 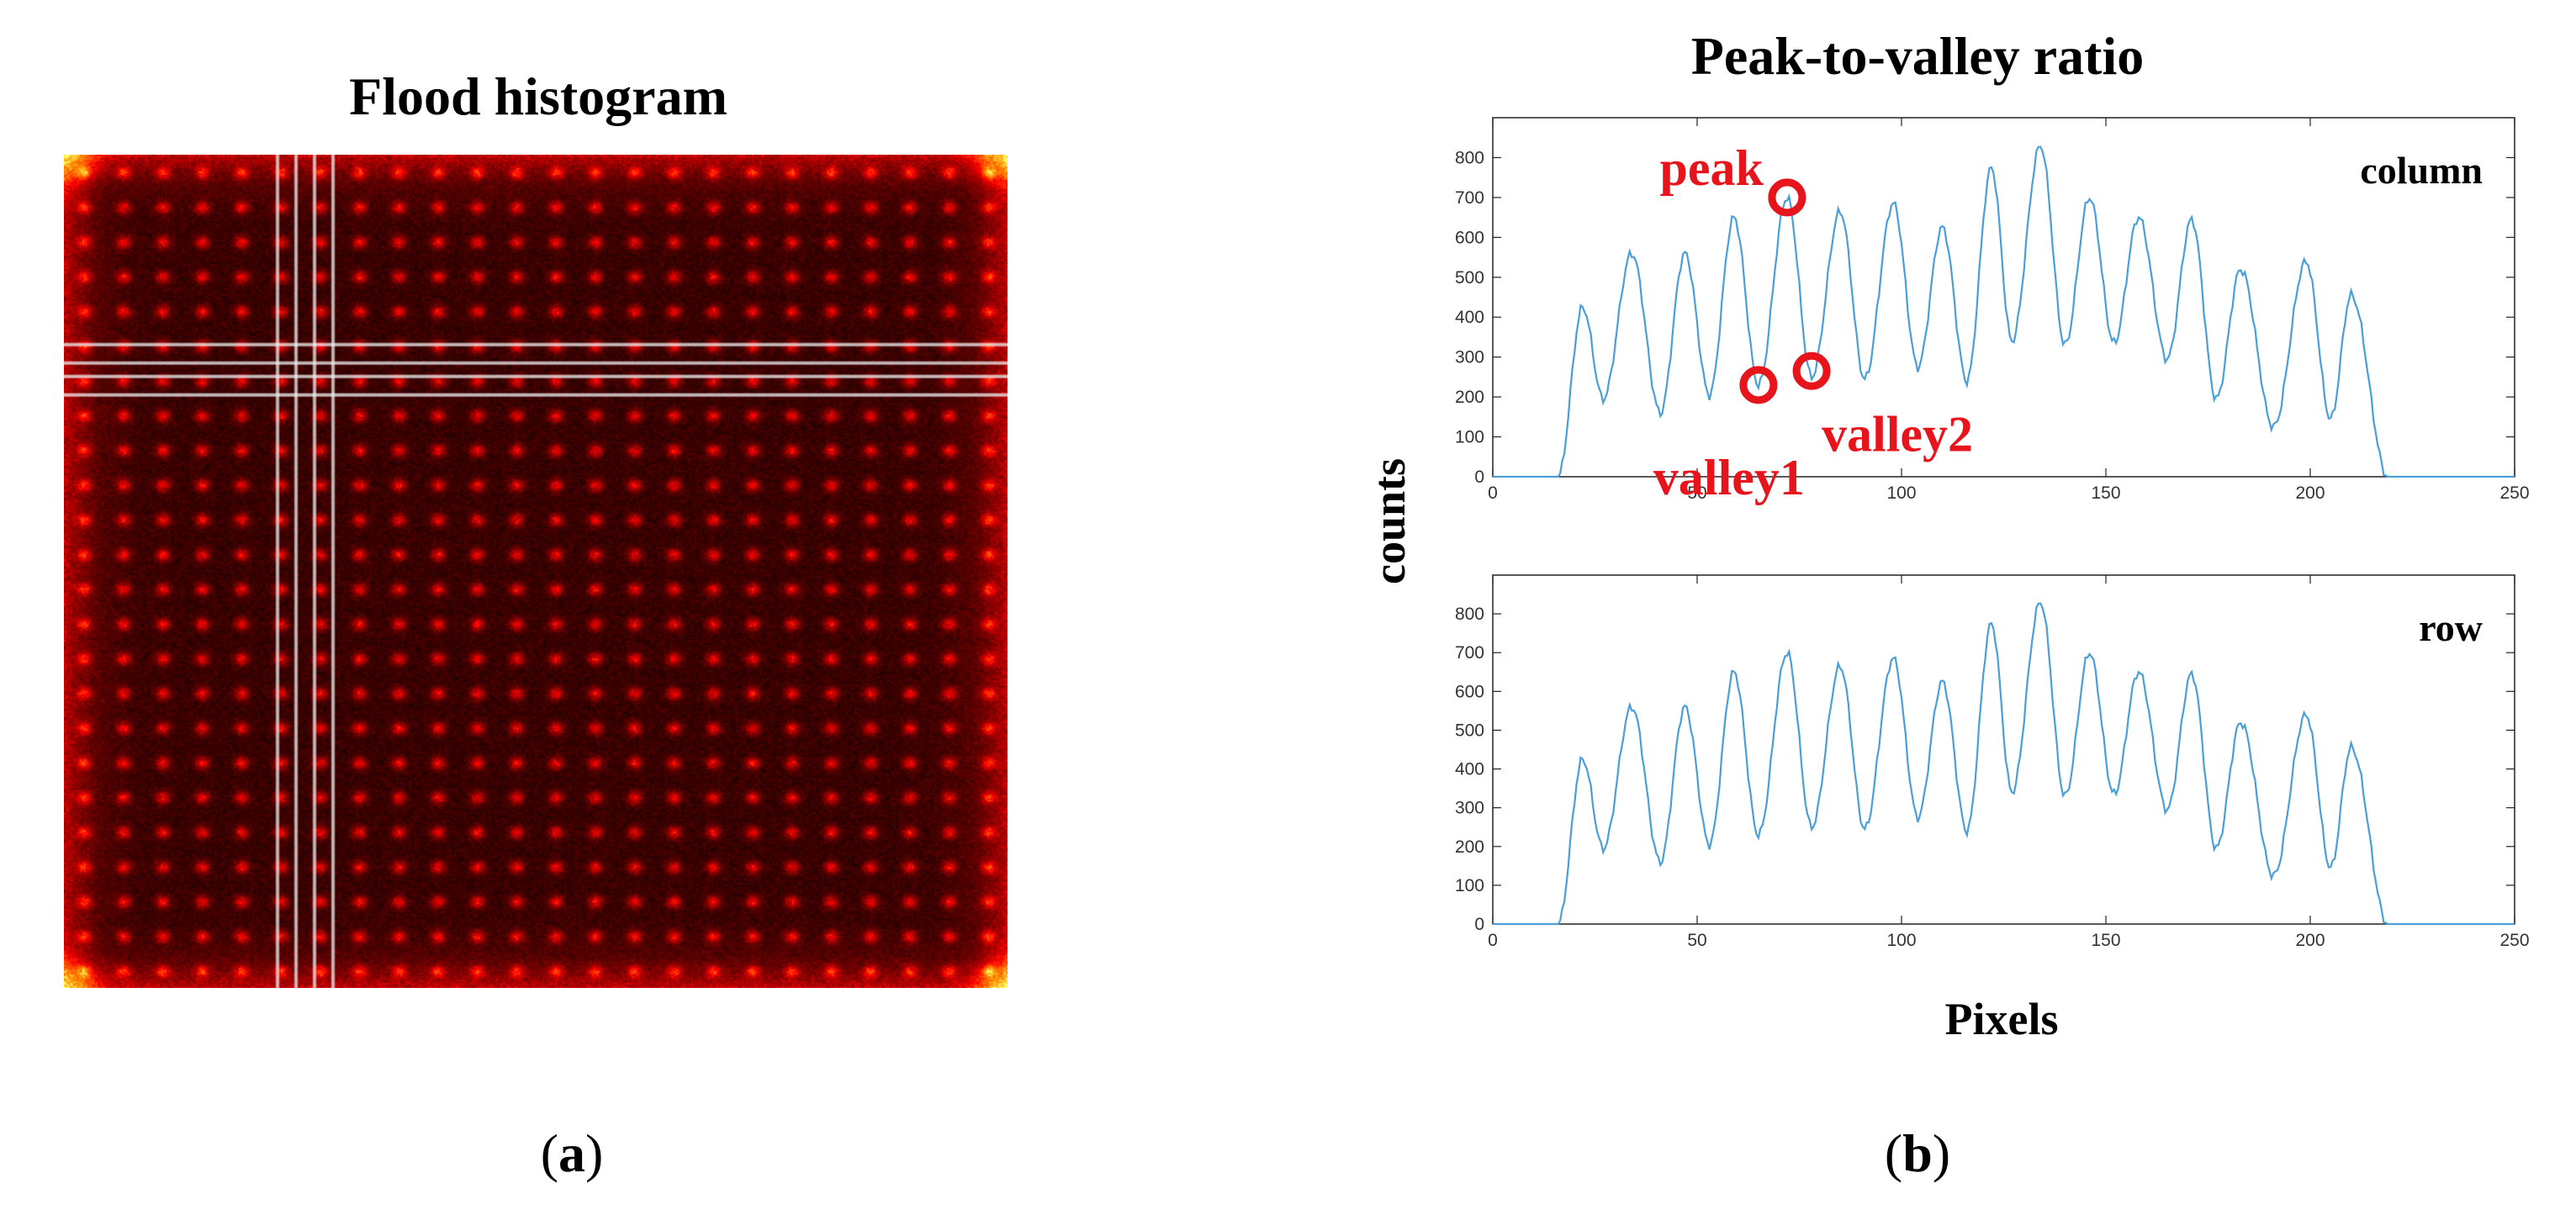 What do you see at coordinates (1389, 521) in the screenshot?
I see `y-axis-label: counts` at bounding box center [1389, 521].